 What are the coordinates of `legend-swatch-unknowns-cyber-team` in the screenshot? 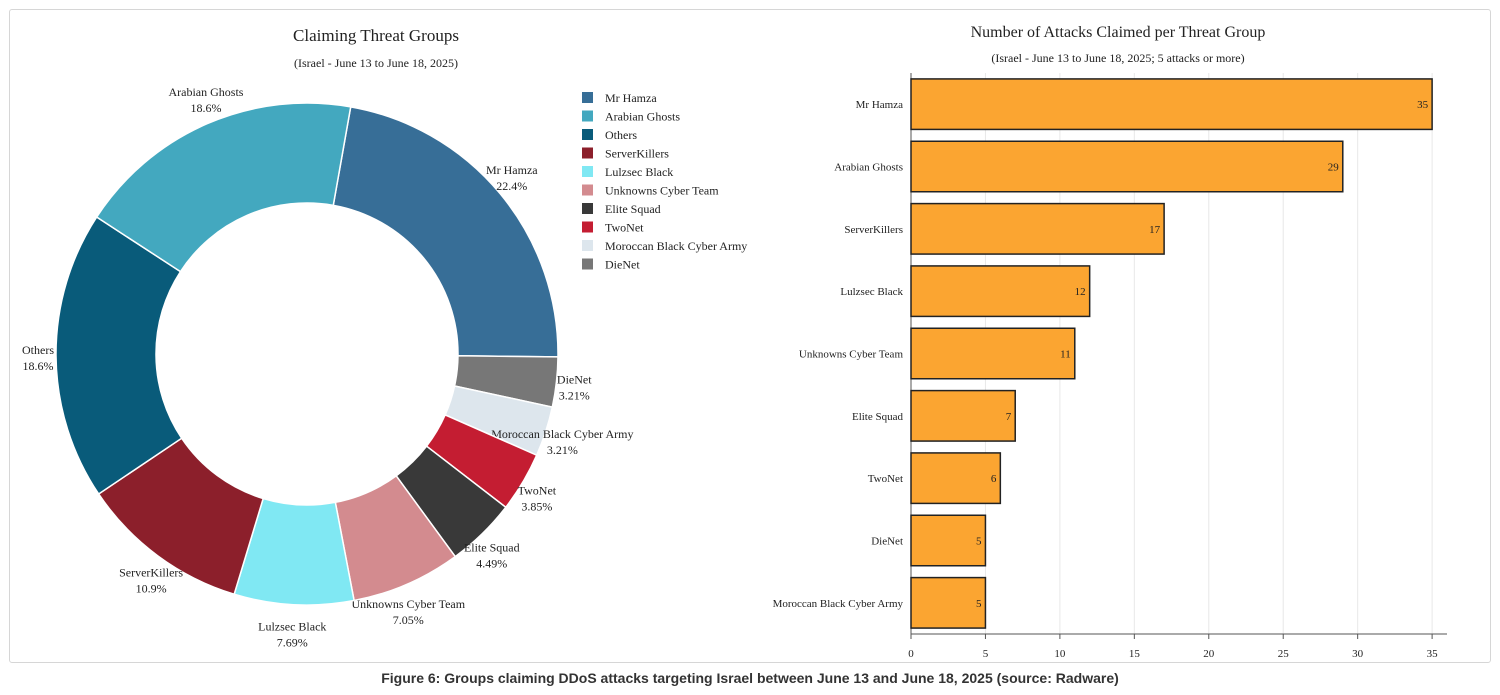 It's located at (587, 190).